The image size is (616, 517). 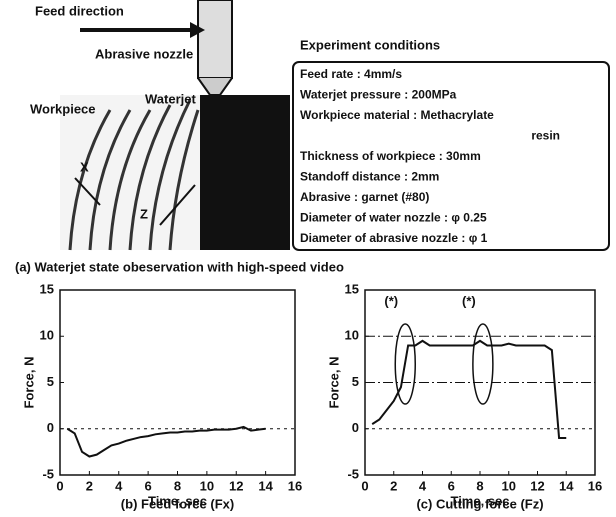 I want to click on condition-line: Standoff distance : 2mm, so click(x=369, y=177).